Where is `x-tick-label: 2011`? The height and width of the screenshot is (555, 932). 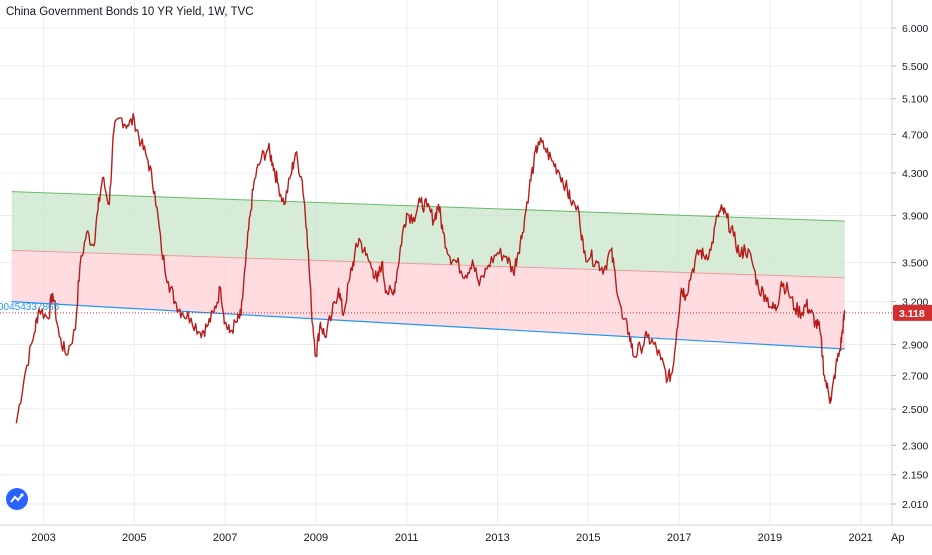
x-tick-label: 2011 is located at coordinates (407, 538).